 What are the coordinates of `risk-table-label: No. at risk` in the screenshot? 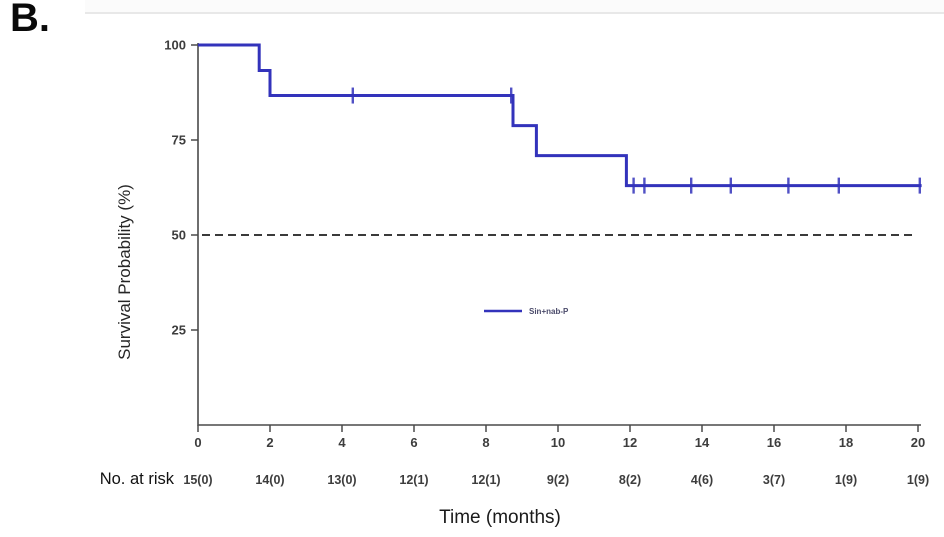 It's located at (137, 479).